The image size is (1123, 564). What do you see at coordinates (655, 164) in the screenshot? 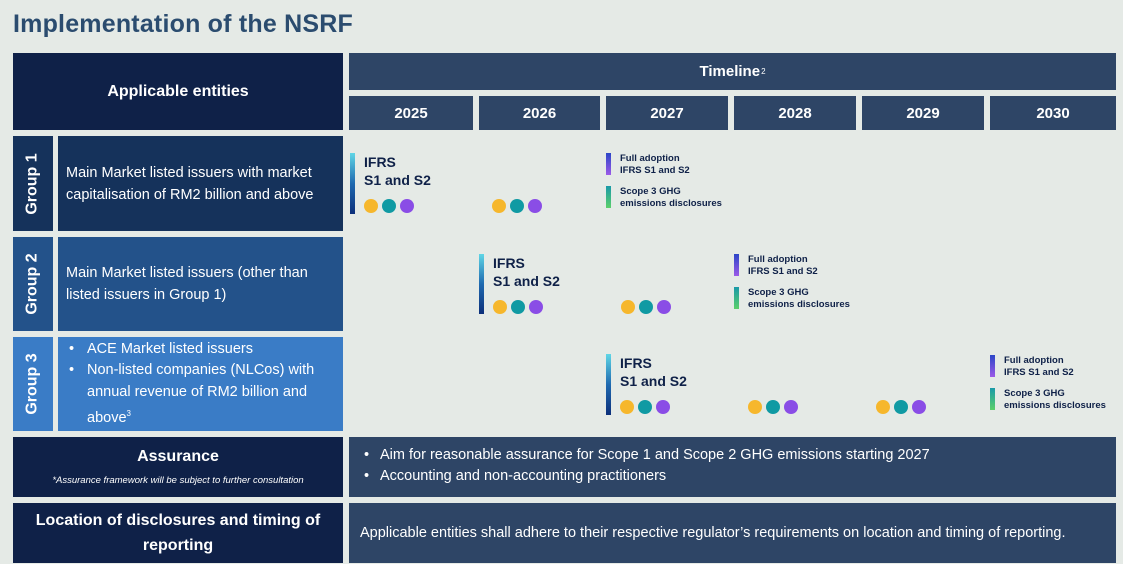
I see `full-adoption-g1: Full adoption IFRS S1 and S2` at bounding box center [655, 164].